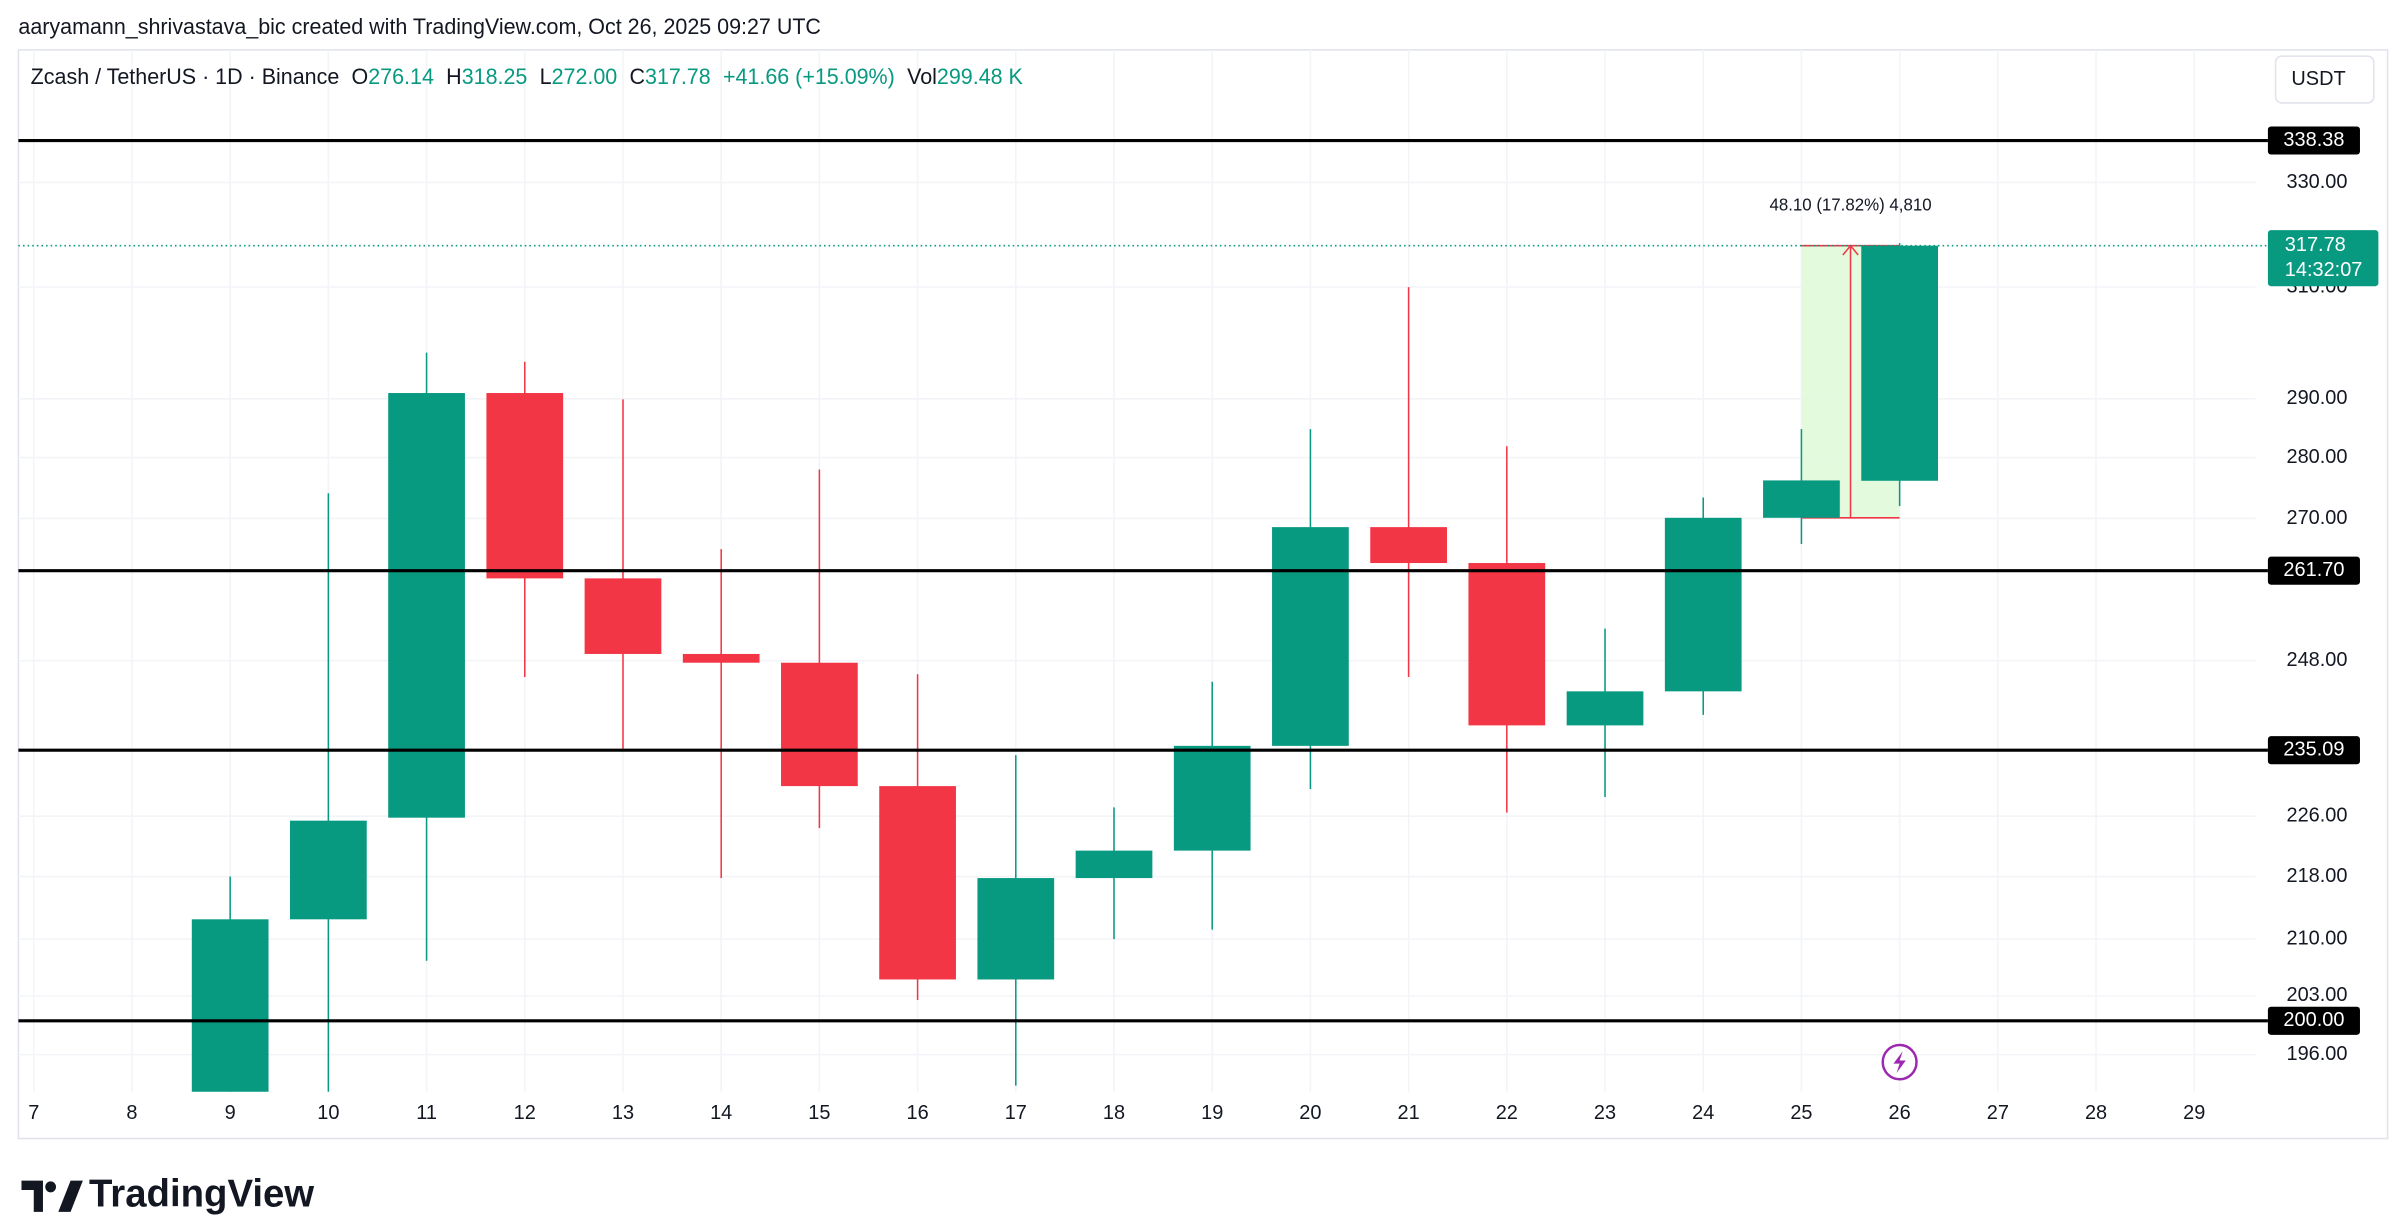  Describe the element at coordinates (2316, 398) in the screenshot. I see `y-tick-label: 290.00` at that location.